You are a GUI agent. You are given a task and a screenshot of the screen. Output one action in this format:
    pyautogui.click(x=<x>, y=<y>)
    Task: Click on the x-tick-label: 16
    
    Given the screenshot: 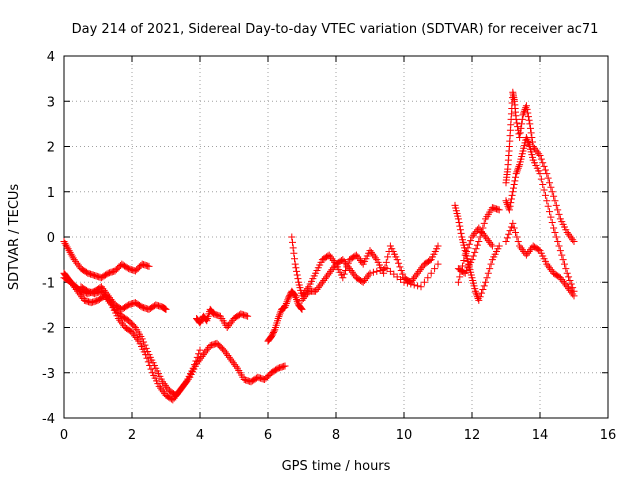 What is the action you would take?
    pyautogui.click(x=608, y=435)
    